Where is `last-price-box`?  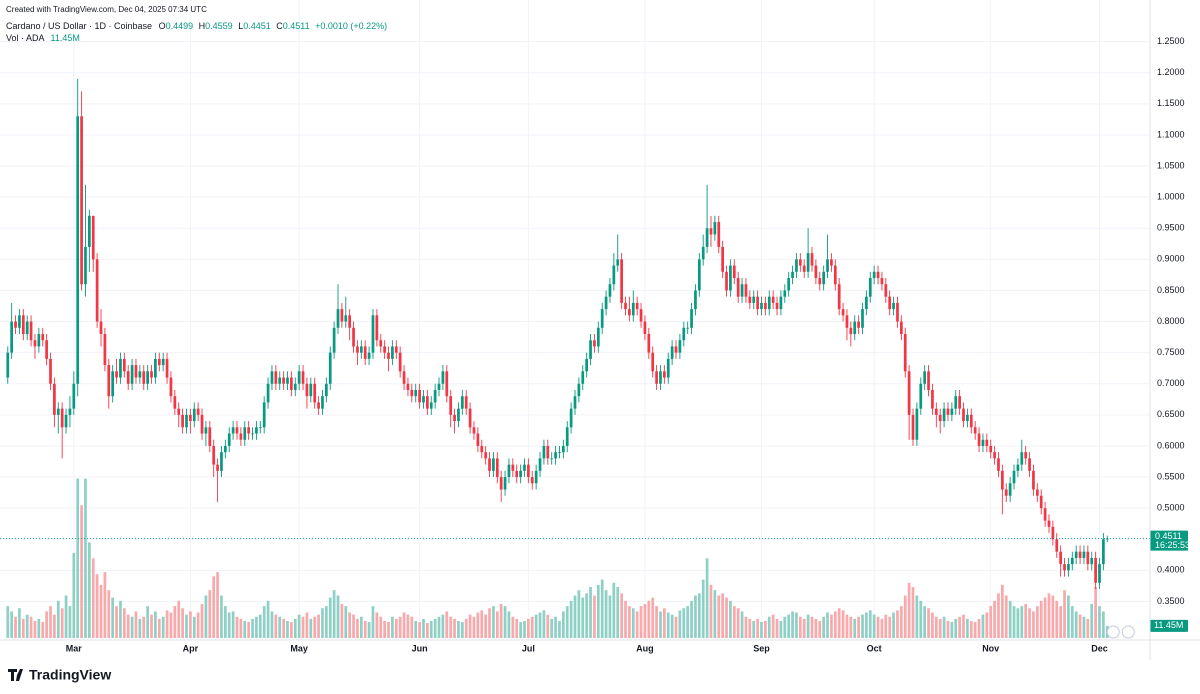 last-price-box is located at coordinates (1169, 540).